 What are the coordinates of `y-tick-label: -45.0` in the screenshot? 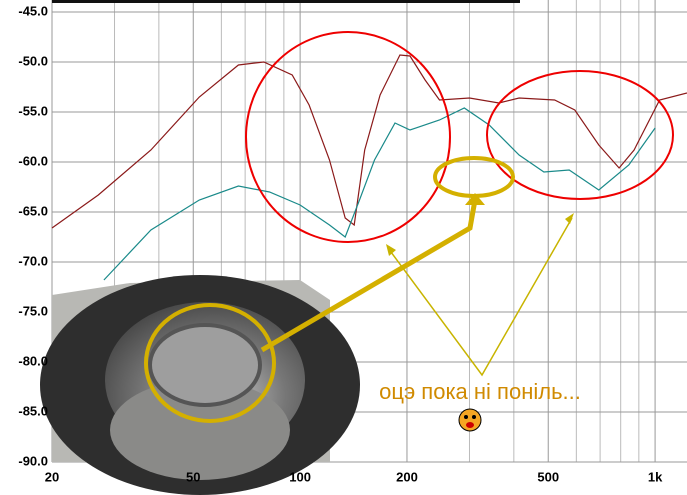 It's located at (33, 10).